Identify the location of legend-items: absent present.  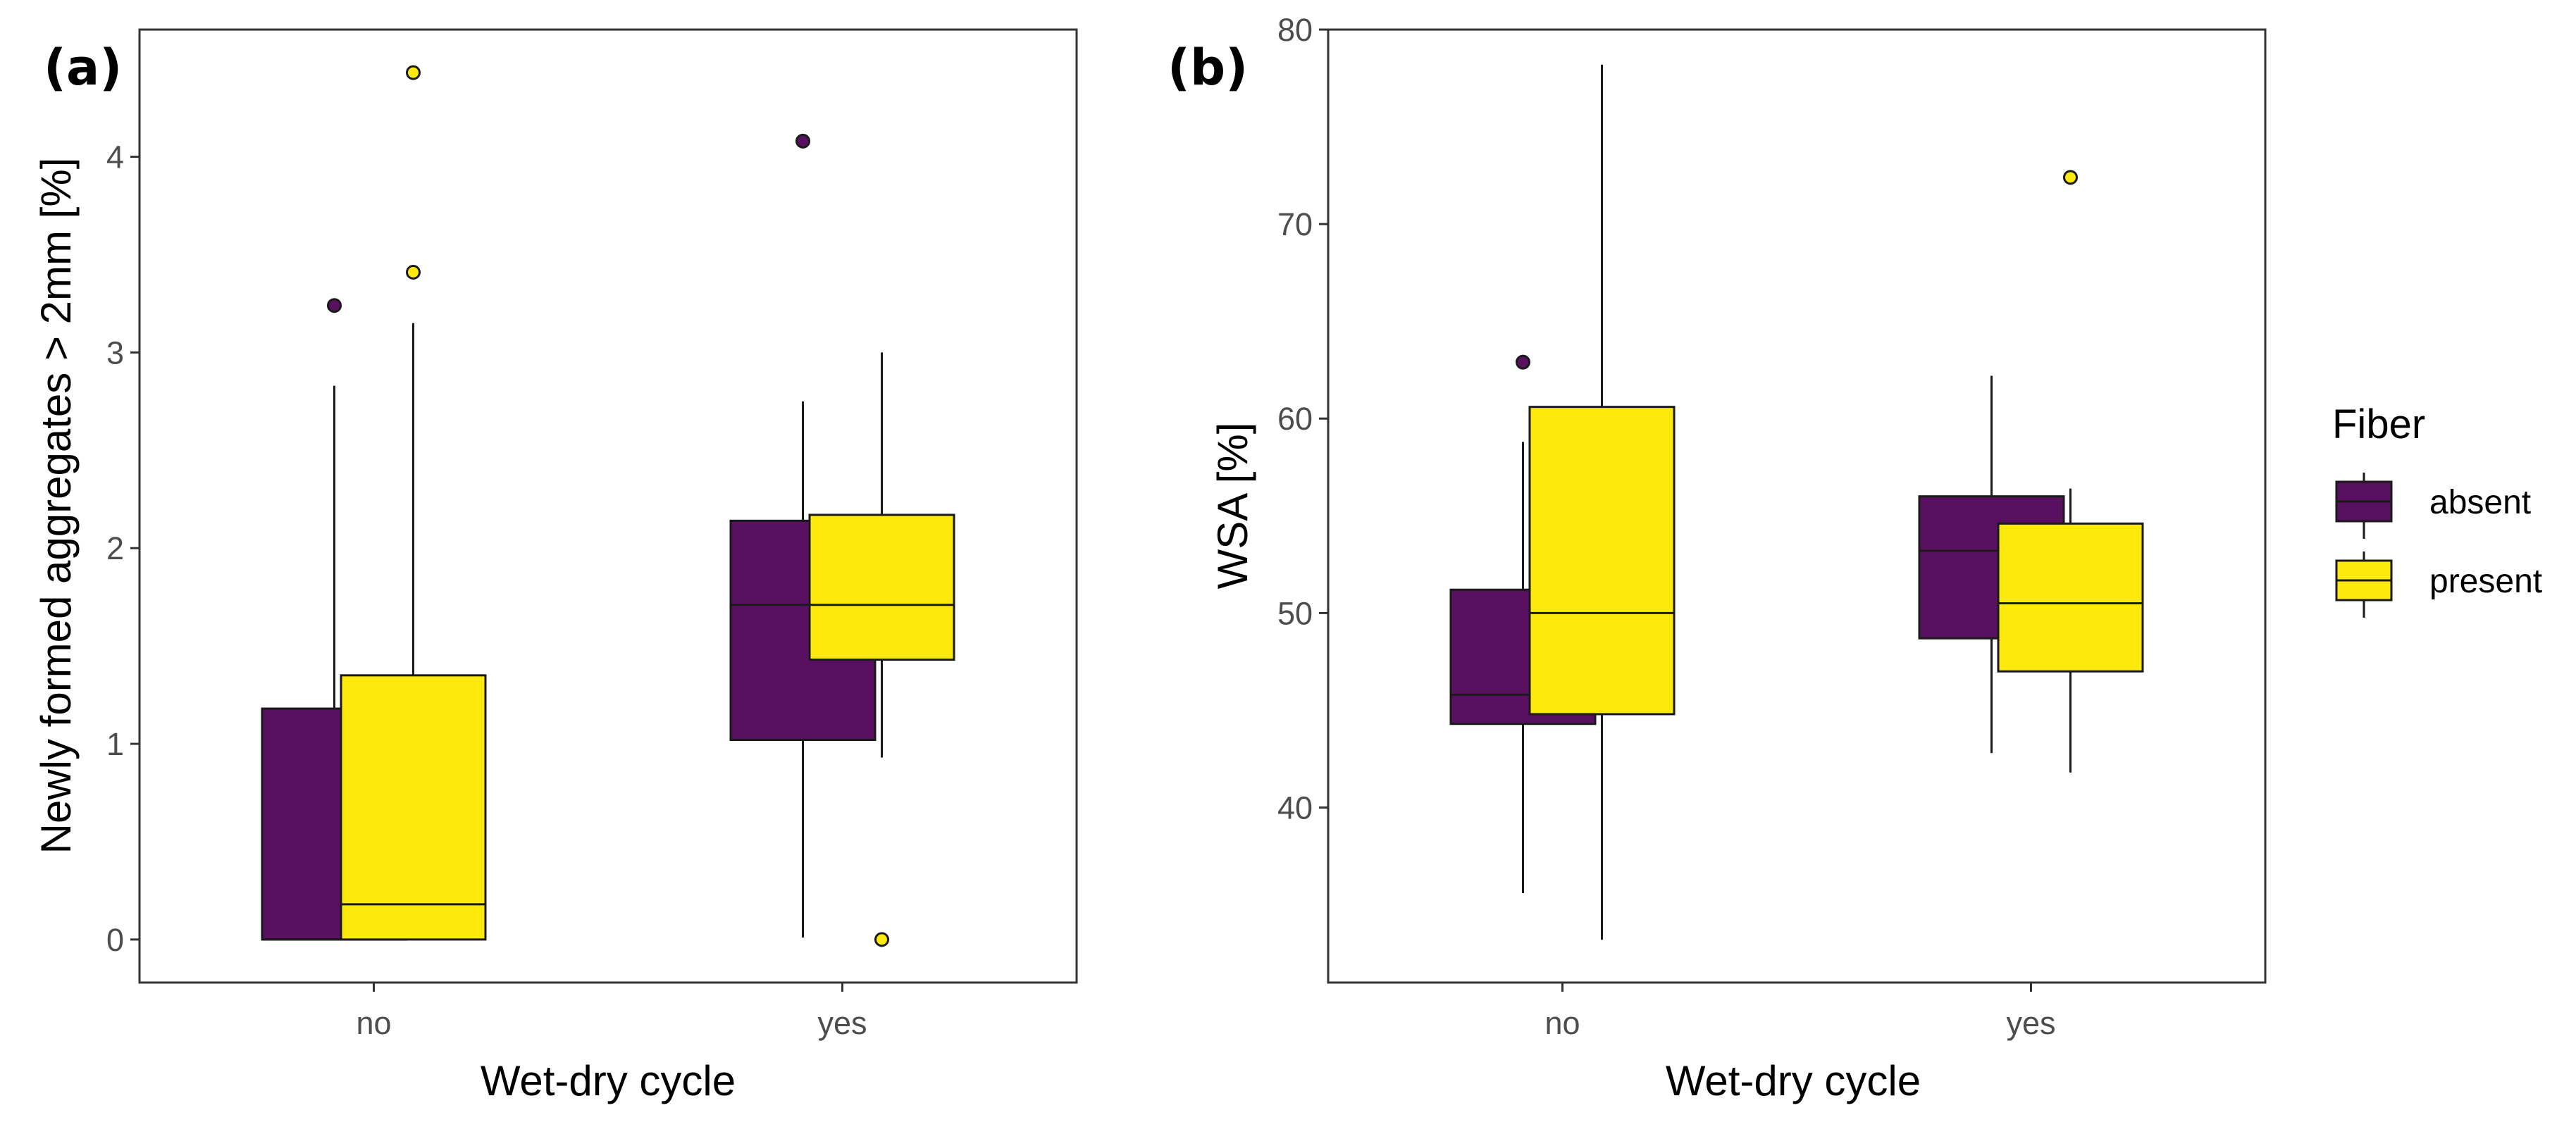
(2438, 546).